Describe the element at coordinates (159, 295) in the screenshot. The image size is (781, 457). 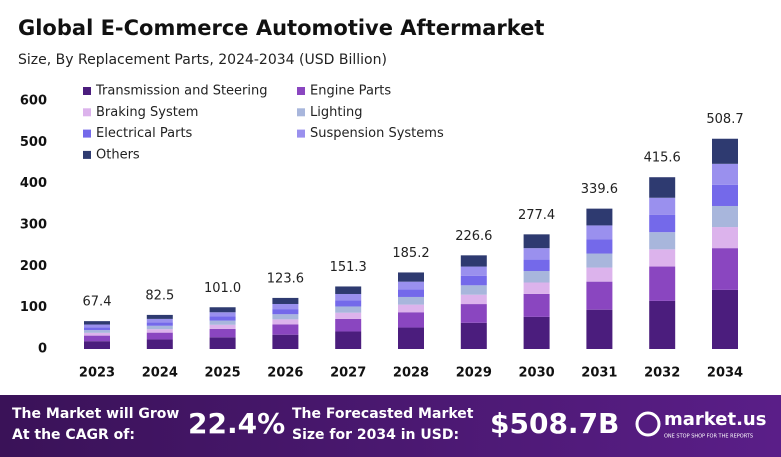
I see `total-label: 82.5` at that location.